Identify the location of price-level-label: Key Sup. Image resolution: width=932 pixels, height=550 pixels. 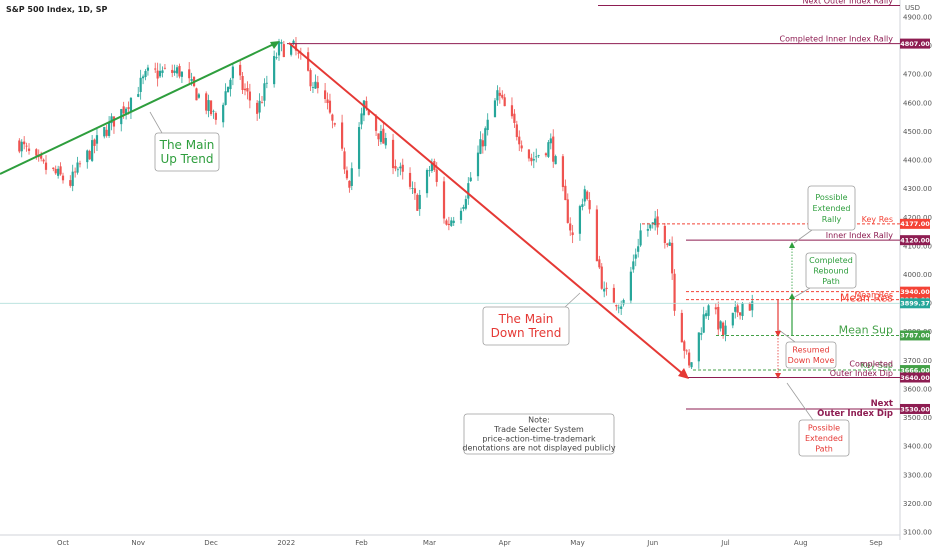
(877, 365).